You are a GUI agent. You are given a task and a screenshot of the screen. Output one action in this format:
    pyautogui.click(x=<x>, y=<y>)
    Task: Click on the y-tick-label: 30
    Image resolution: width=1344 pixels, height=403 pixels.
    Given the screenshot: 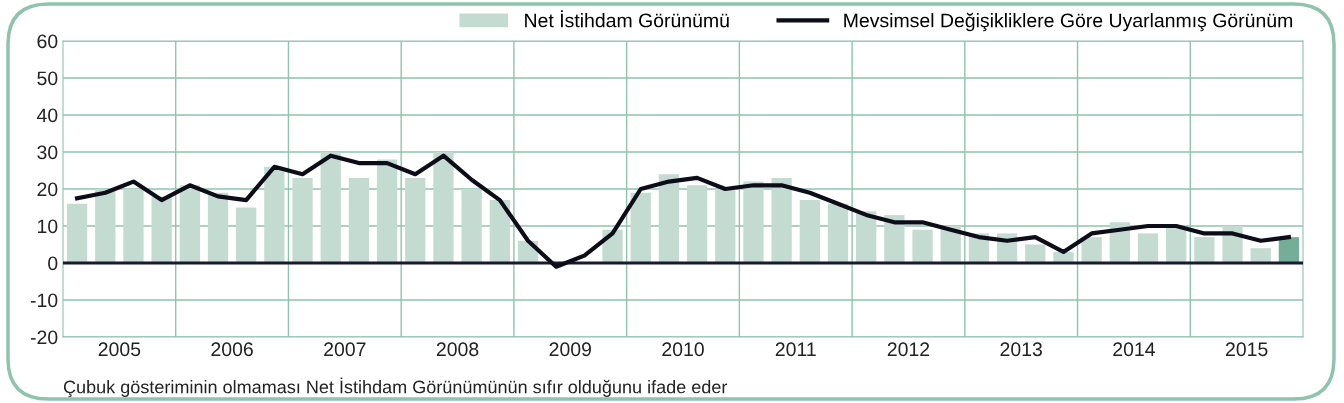 What is the action you would take?
    pyautogui.click(x=47, y=152)
    